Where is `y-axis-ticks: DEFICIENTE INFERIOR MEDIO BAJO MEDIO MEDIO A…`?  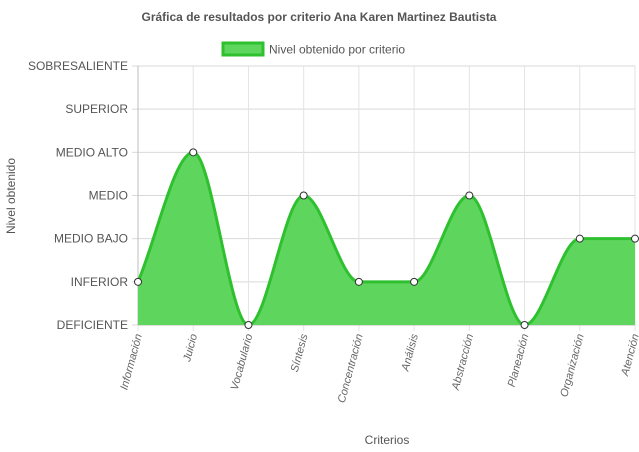 y-axis-ticks: DEFICIENTE INFERIOR MEDIO BAJO MEDIO MEDIO A… is located at coordinates (78, 195).